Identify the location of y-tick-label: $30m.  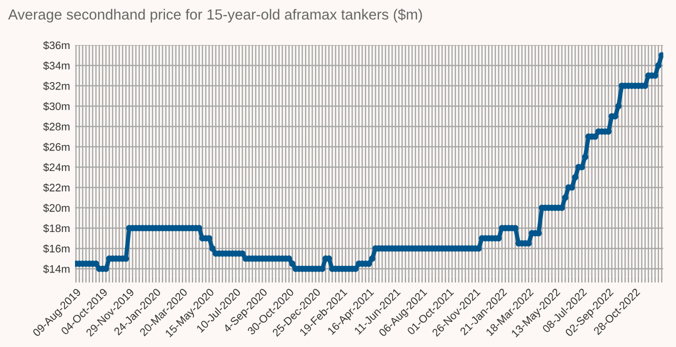
(56, 106).